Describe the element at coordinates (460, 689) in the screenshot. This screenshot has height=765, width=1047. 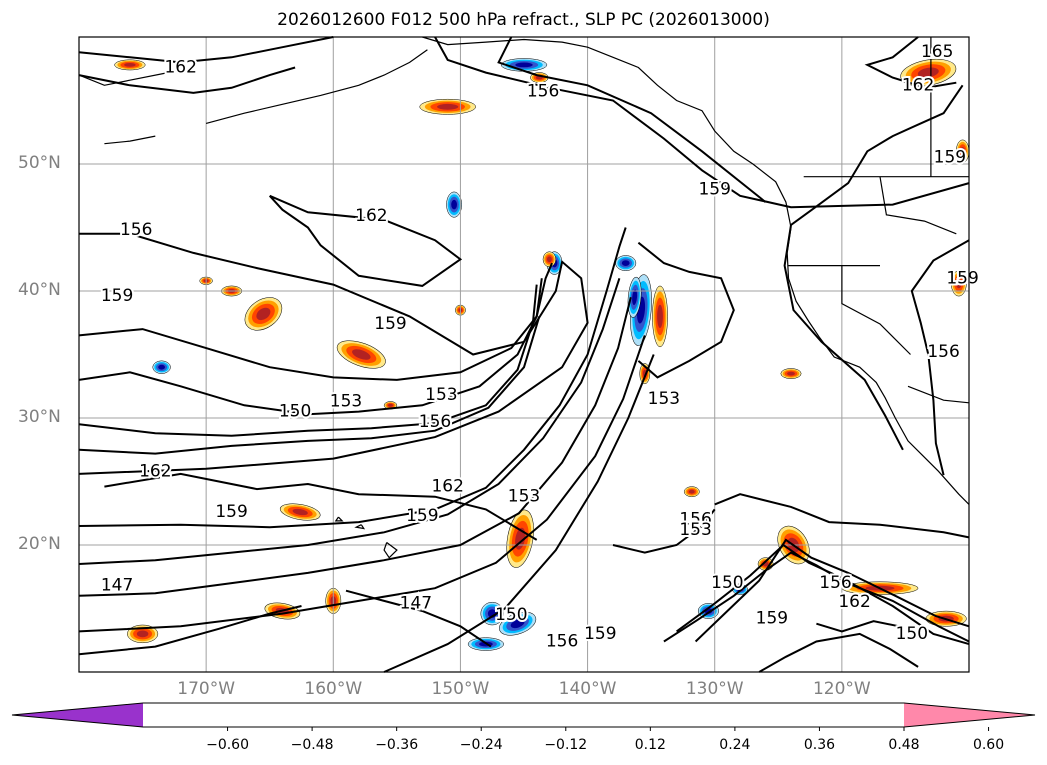
I see `longitude-label: 150°W` at that location.